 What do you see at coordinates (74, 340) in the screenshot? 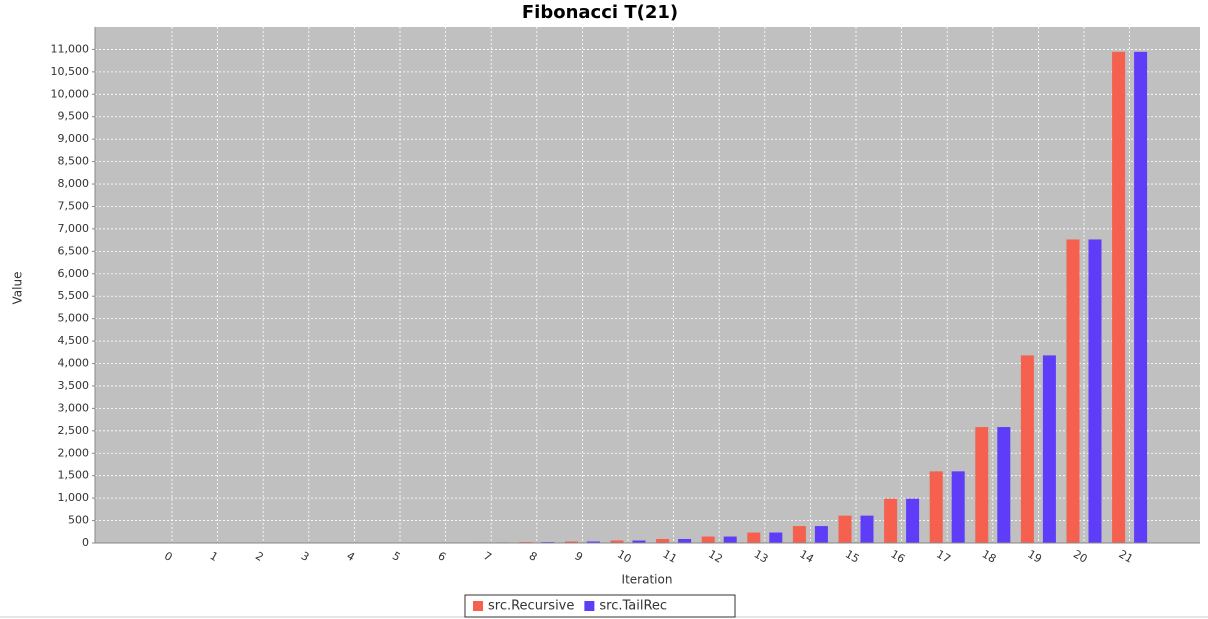
I see `y-tick-label: 4,500` at bounding box center [74, 340].